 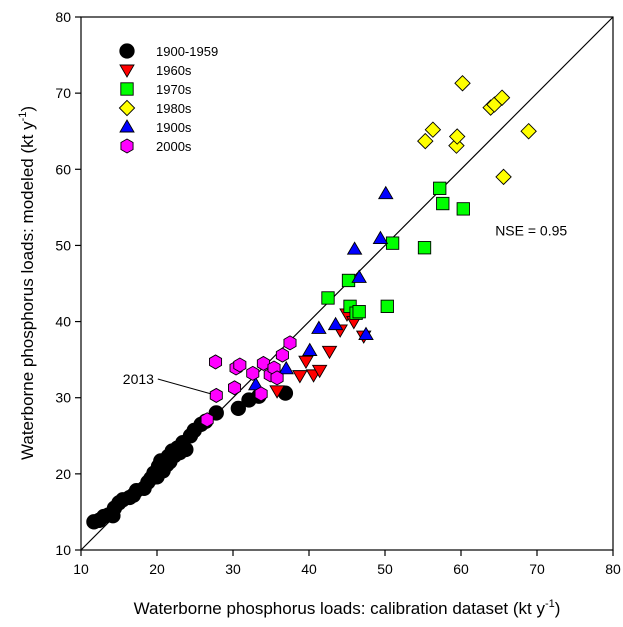 I want to click on series-triangle-up, so click(x=321, y=288).